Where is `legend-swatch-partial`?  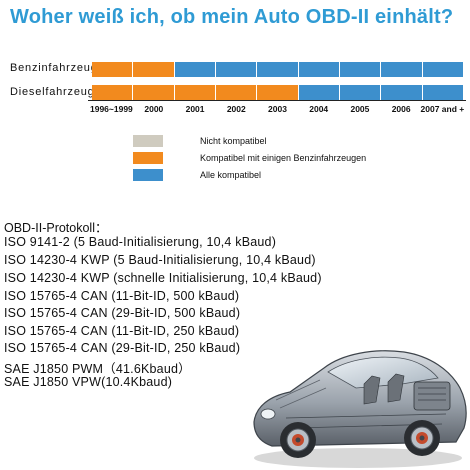 legend-swatch-partial is located at coordinates (148, 158).